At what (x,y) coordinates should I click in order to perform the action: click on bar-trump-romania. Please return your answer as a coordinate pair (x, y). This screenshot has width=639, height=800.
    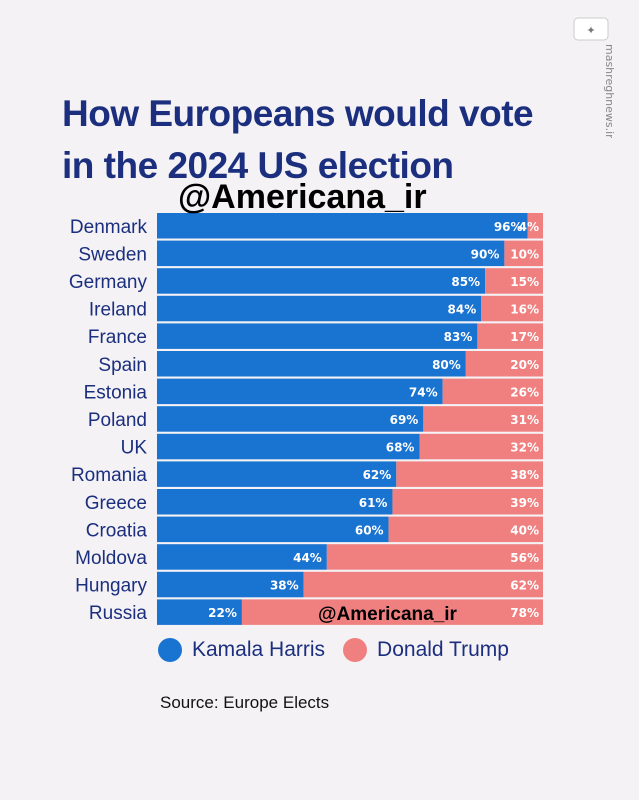
    Looking at the image, I should click on (469, 474).